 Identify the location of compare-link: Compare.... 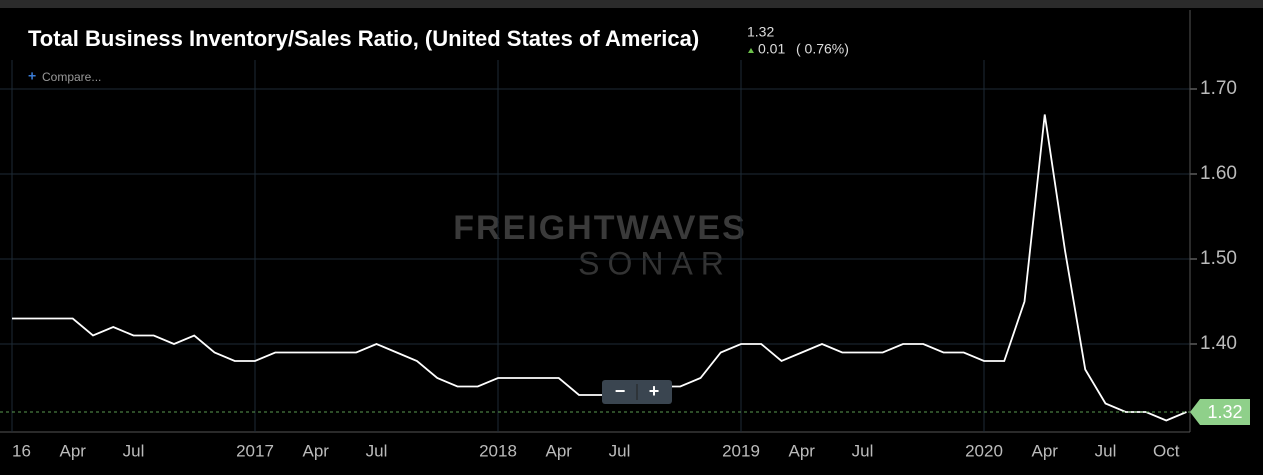
(71, 77).